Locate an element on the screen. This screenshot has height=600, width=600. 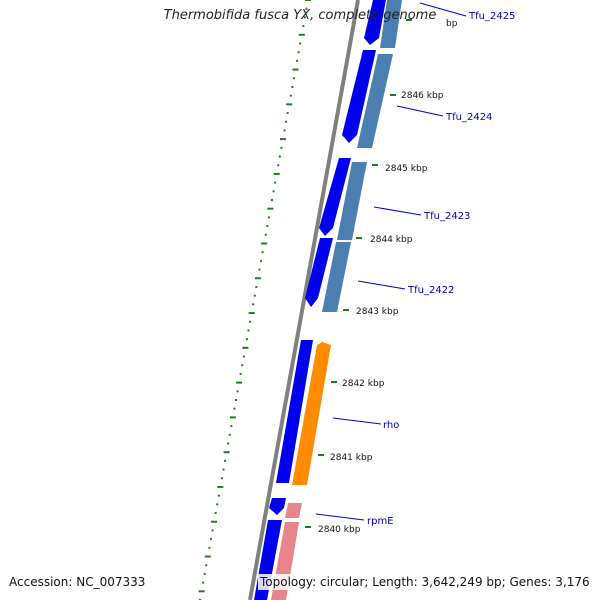
kbp-label: 2844 kbp is located at coordinates (391, 240).